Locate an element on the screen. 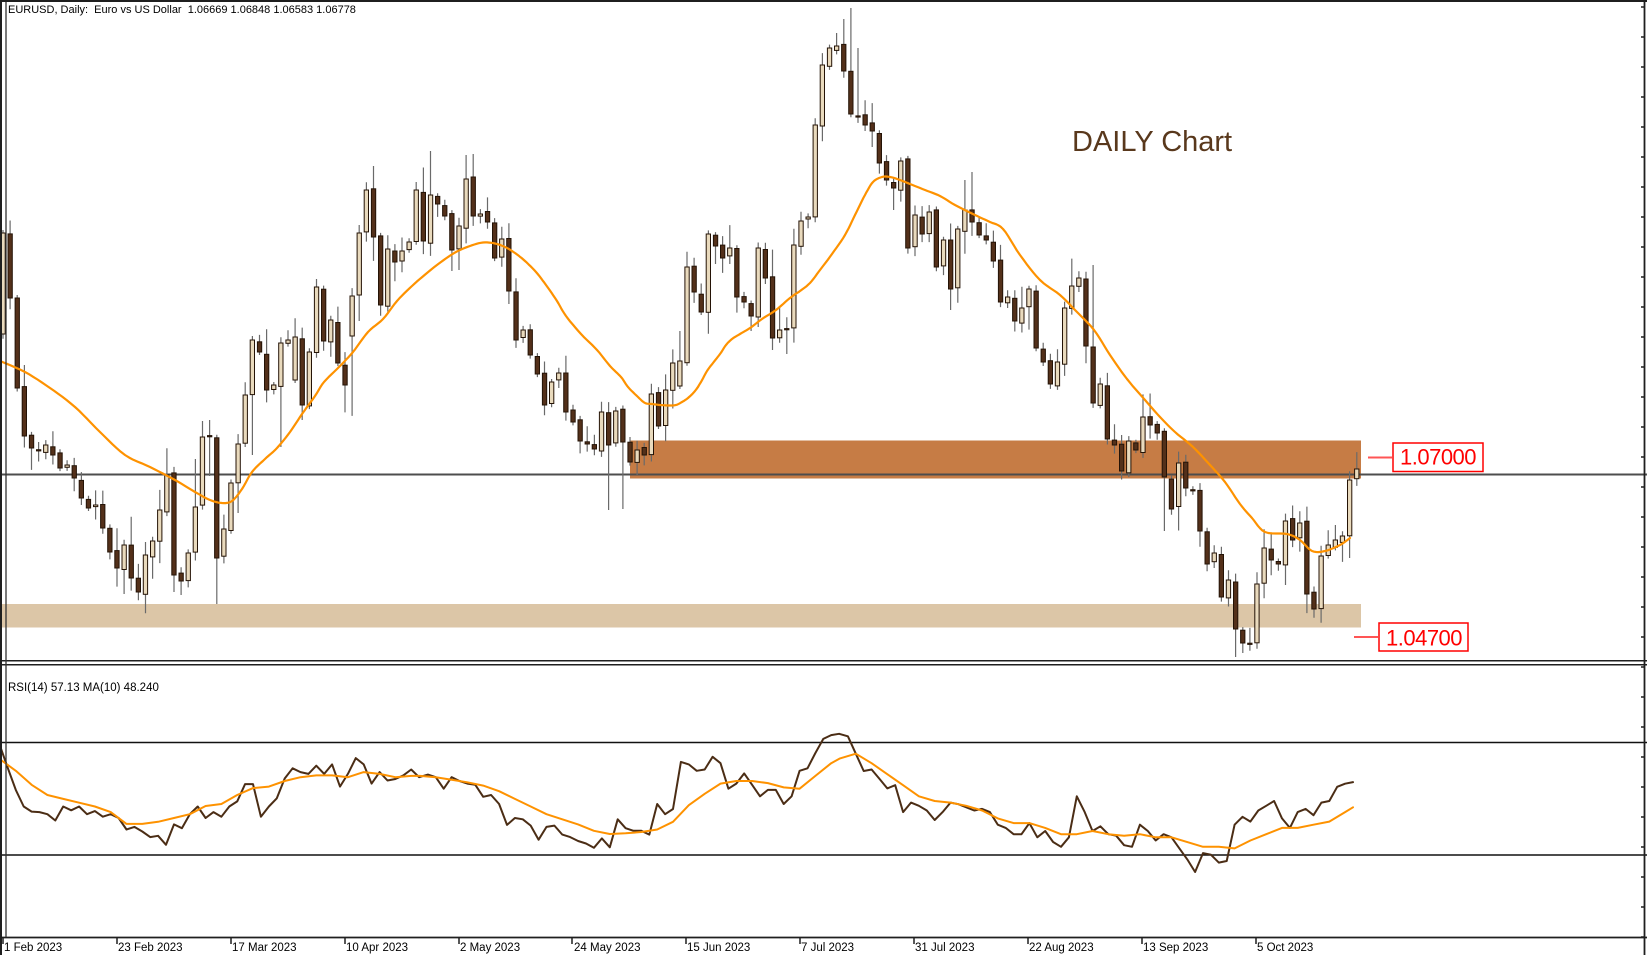  svg-text: 23 Feb 2023 is located at coordinates (150, 948).